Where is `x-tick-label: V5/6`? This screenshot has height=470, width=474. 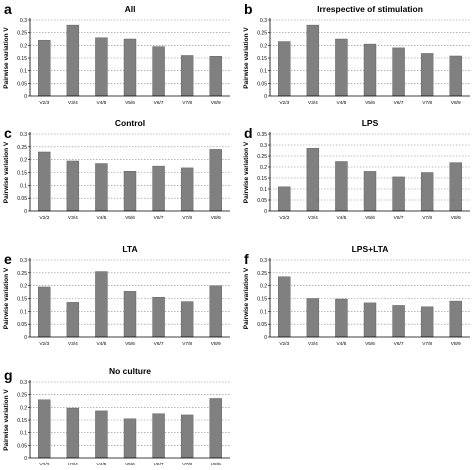 x-tick-label: V5/6 is located at coordinates (370, 344).